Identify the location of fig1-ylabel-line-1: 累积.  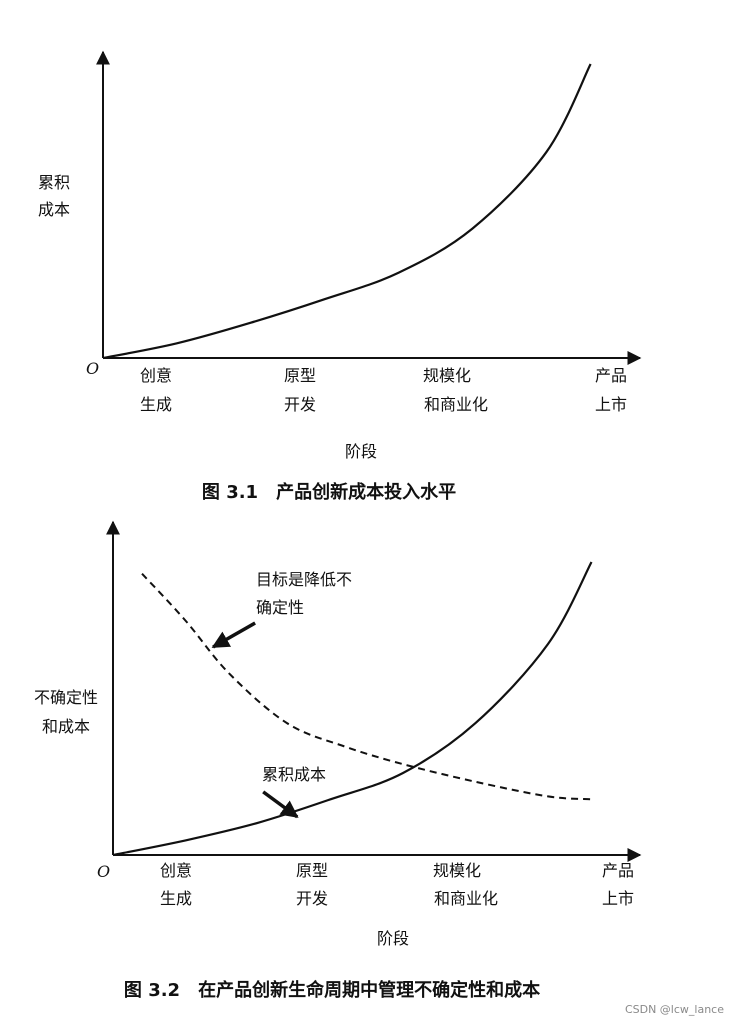
(54, 182).